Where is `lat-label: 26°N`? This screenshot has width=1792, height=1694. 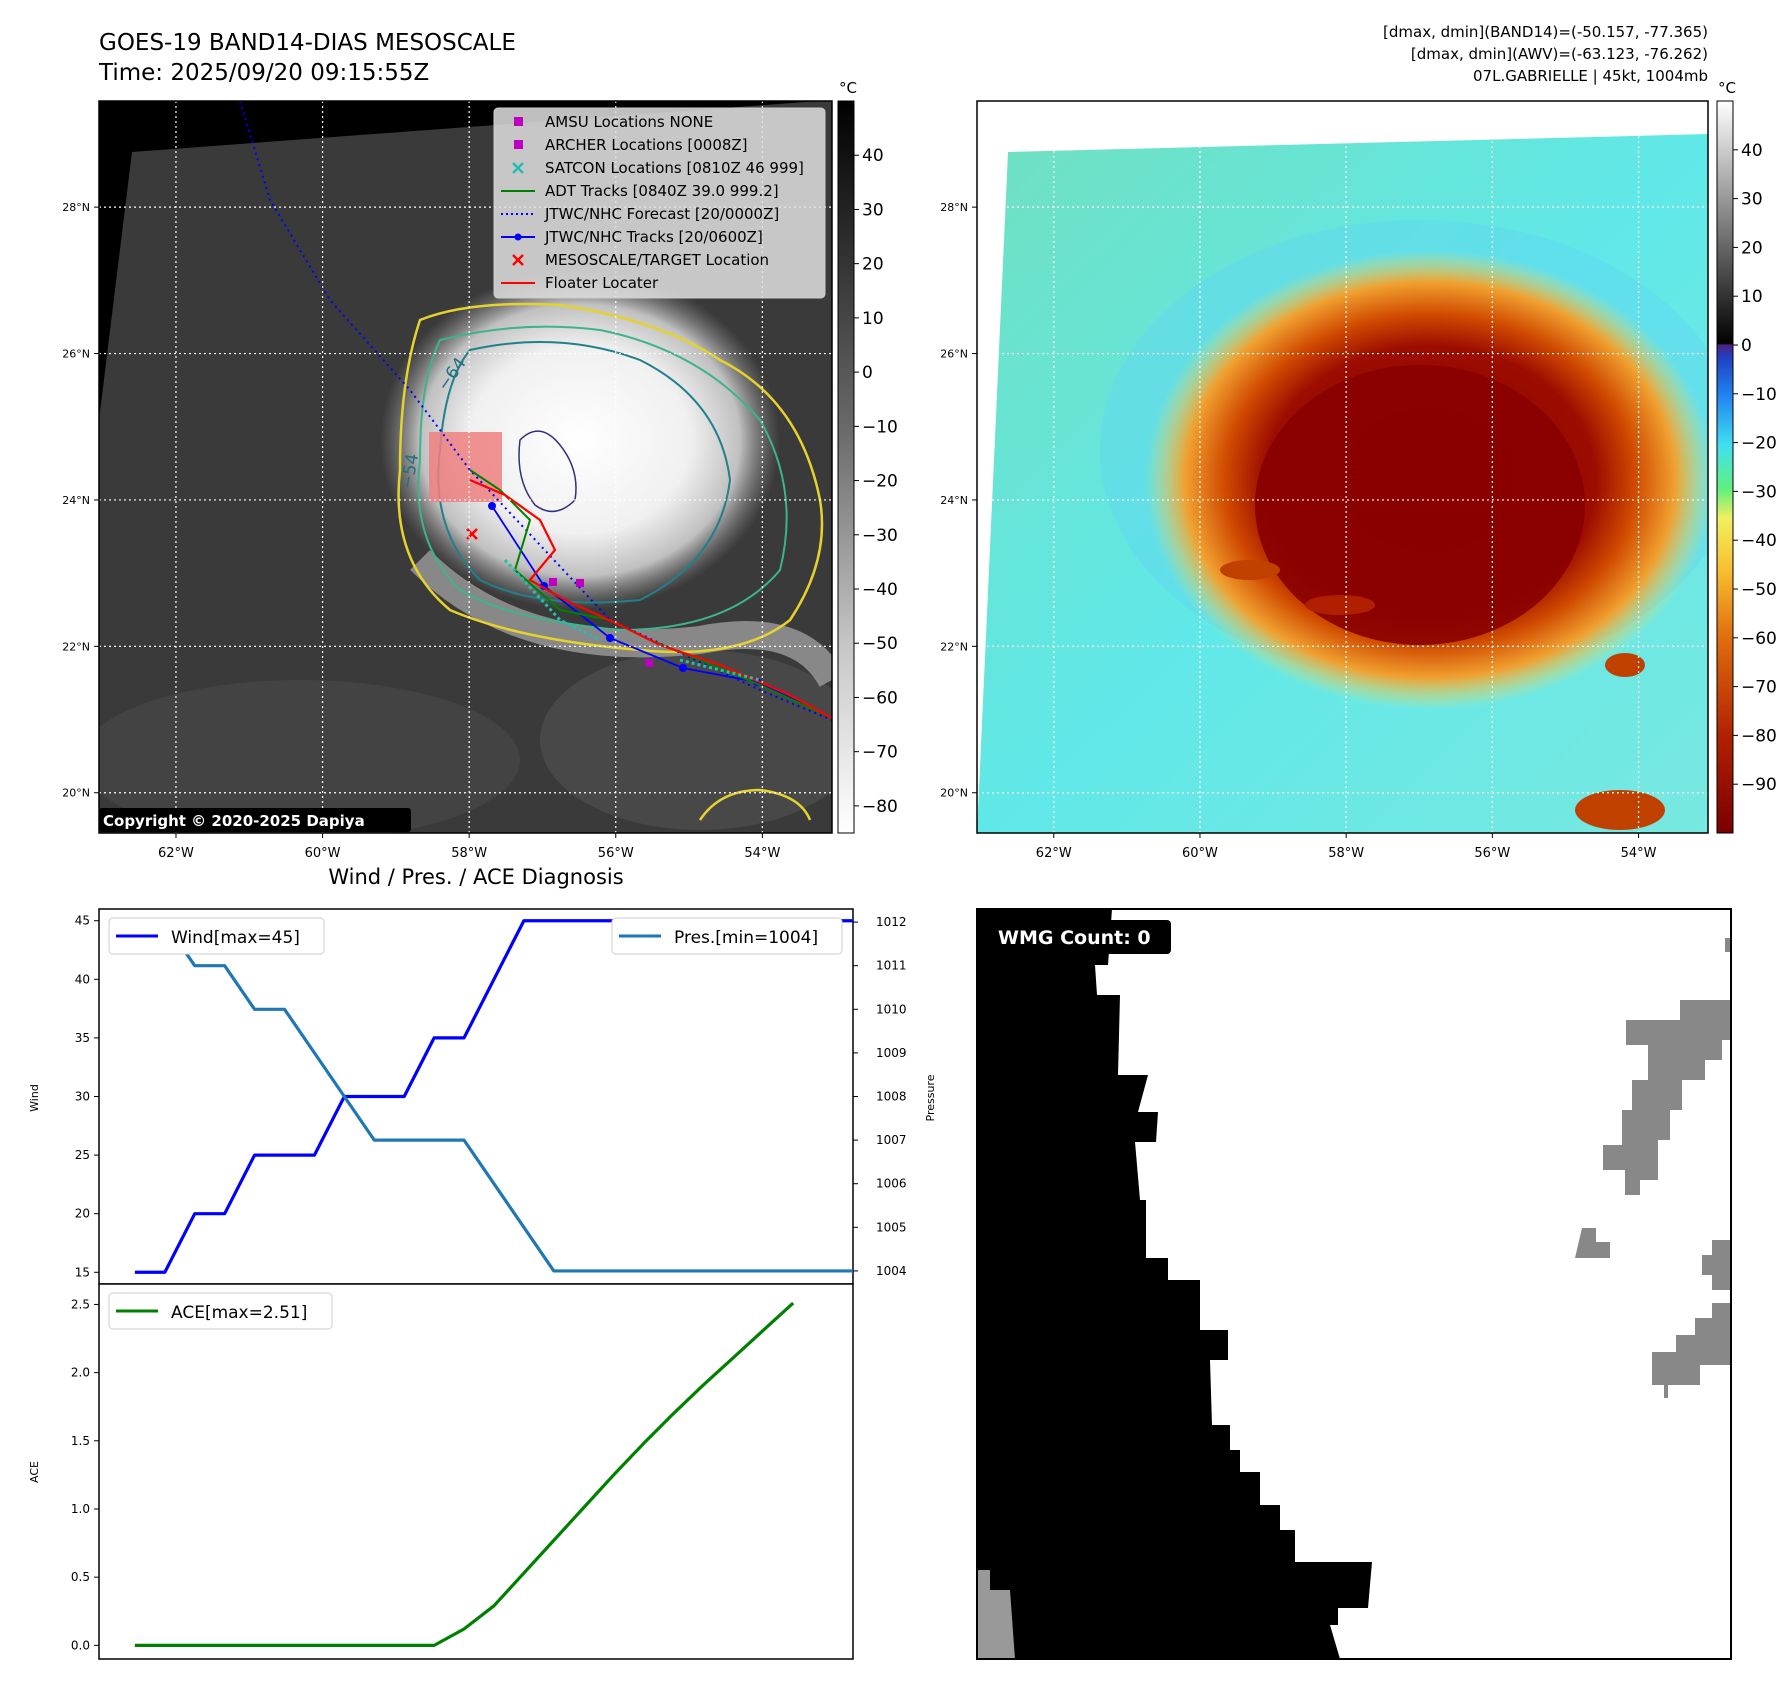
lat-label: 26°N is located at coordinates (954, 354).